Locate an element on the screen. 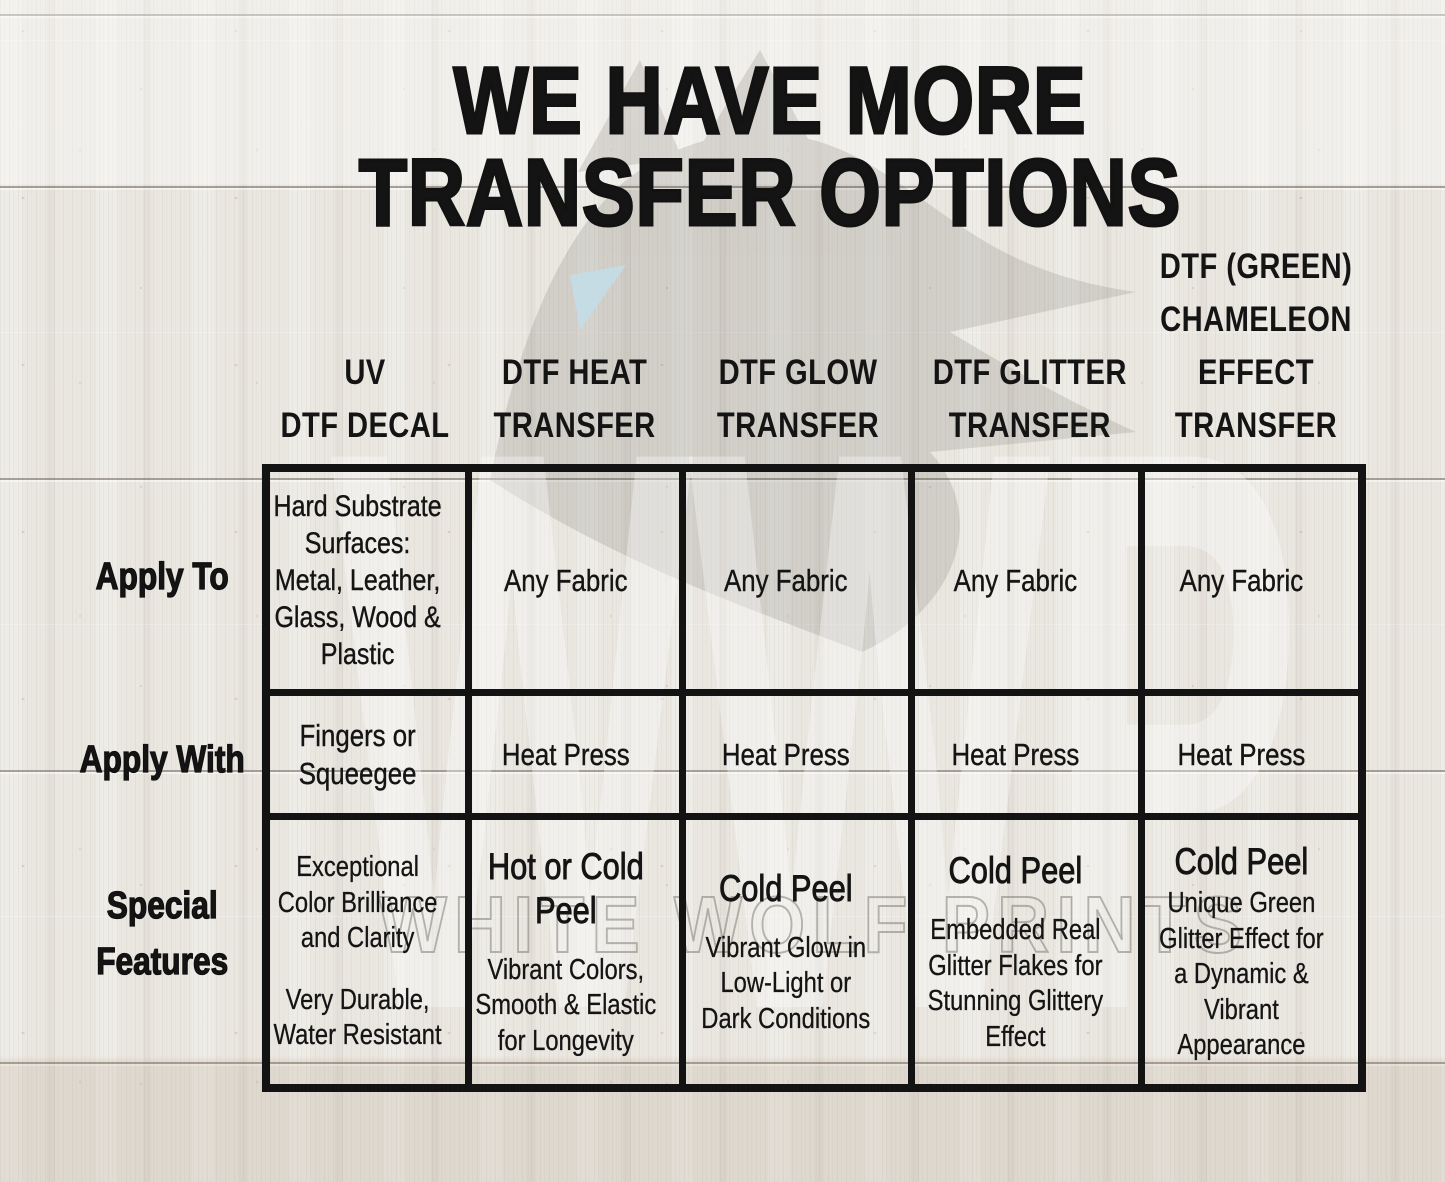 Image resolution: width=1445 pixels, height=1182 pixels. row-label-text: Special Features is located at coordinates (162, 933).